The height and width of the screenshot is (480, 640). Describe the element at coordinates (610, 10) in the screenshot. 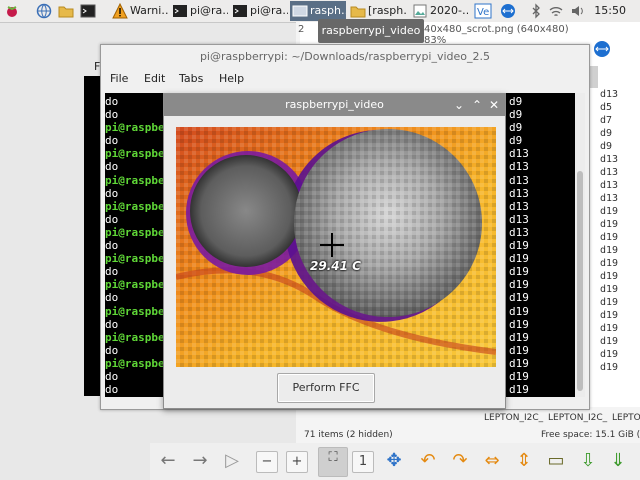

I see `clock: 15:50` at that location.